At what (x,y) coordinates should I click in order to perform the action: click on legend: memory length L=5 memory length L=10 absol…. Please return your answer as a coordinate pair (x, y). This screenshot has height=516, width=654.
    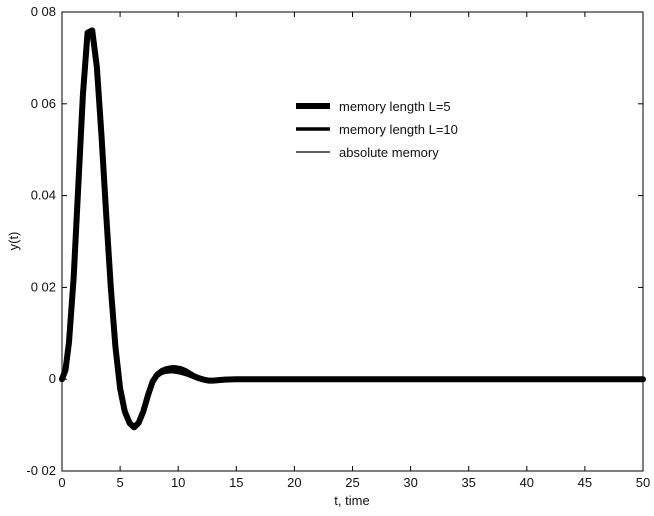
    Looking at the image, I should click on (377, 129).